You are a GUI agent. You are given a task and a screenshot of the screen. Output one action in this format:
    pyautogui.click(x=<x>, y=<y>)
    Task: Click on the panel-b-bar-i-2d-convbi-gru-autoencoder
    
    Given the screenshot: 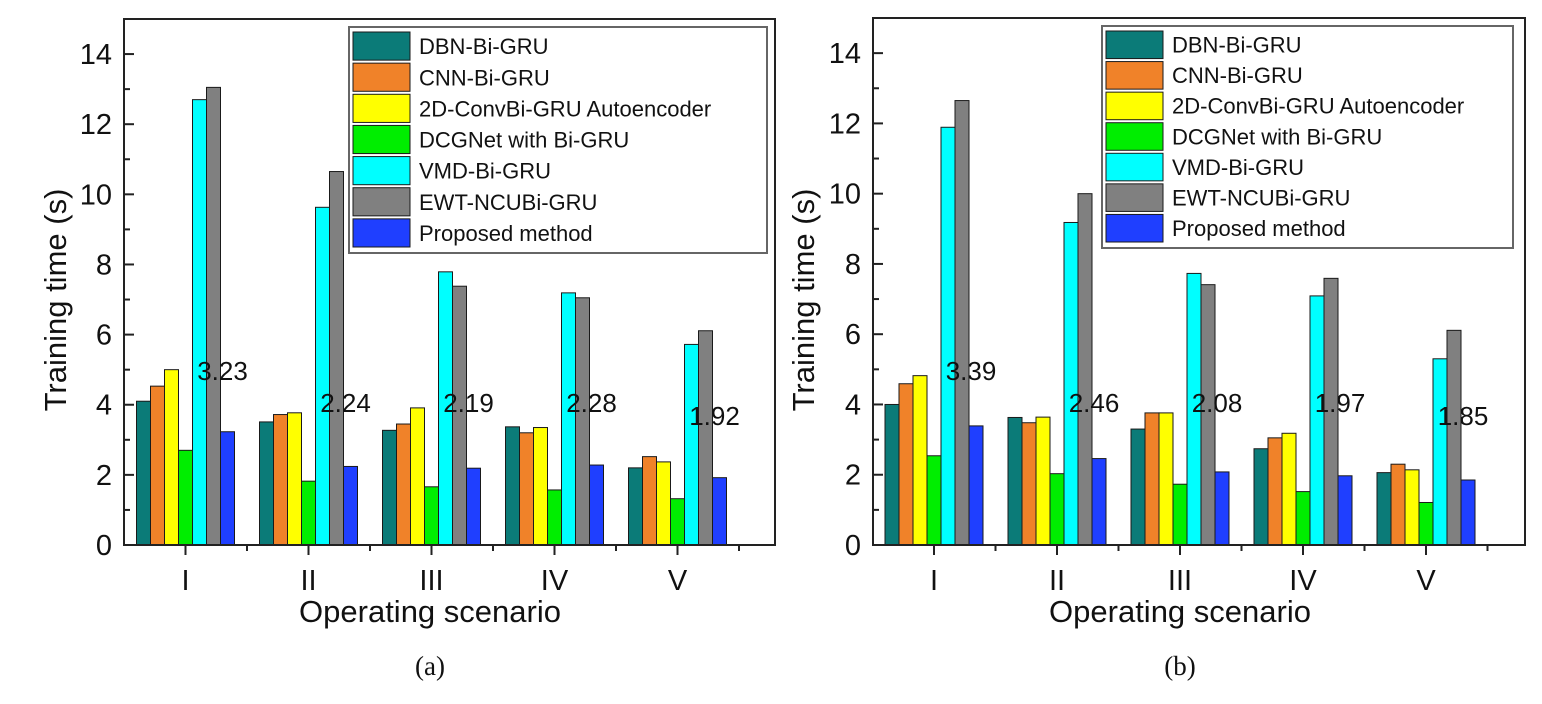 What is the action you would take?
    pyautogui.click(x=920, y=460)
    